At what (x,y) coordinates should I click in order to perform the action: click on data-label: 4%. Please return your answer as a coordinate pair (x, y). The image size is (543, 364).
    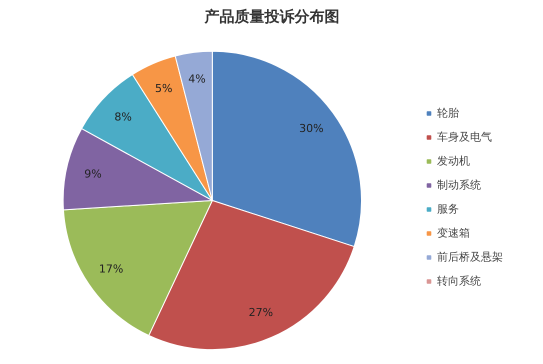
    Looking at the image, I should click on (197, 79).